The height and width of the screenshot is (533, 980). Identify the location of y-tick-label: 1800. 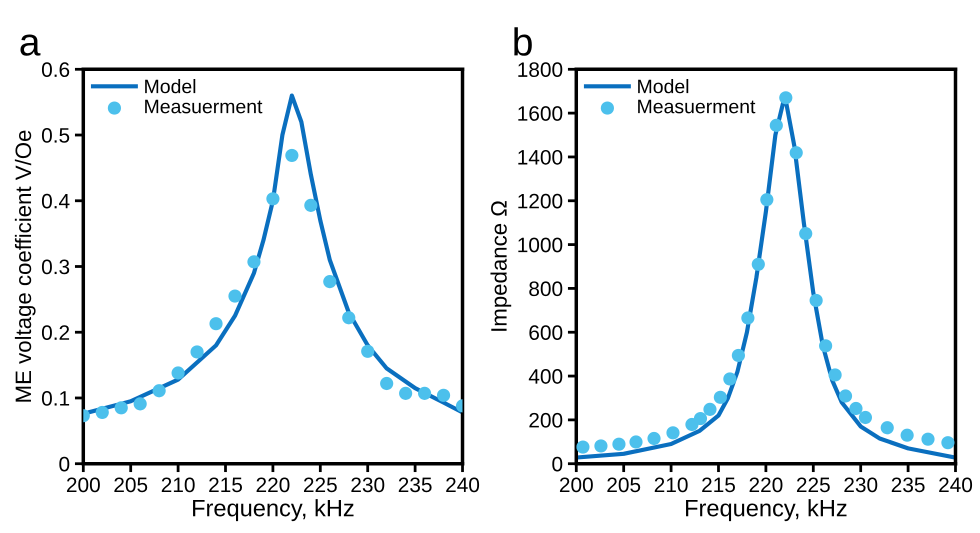
(540, 70).